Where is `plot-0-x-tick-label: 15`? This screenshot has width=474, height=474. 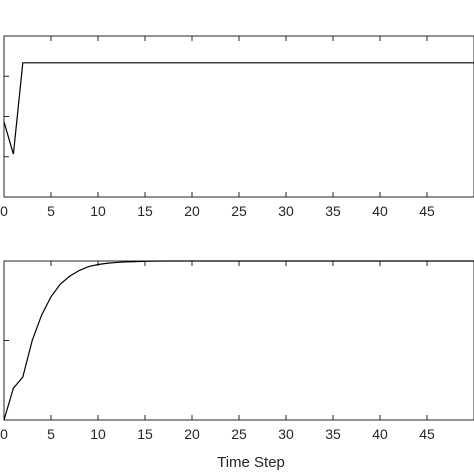
plot-0-x-tick-label: 15 is located at coordinates (145, 211).